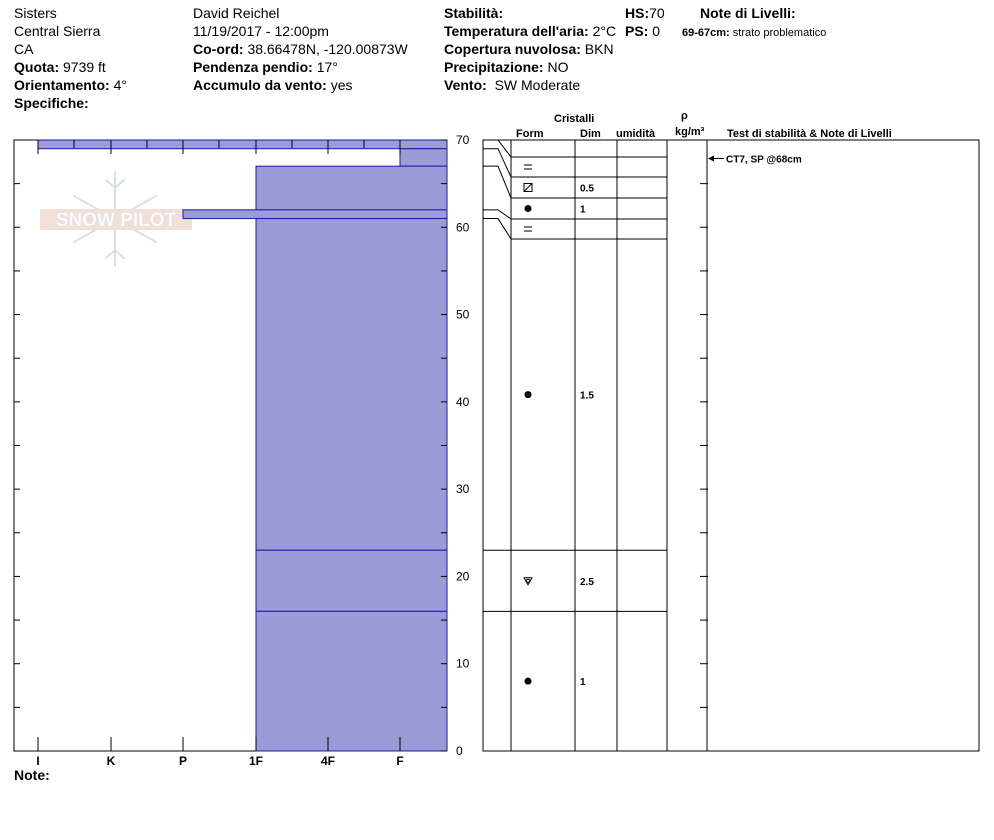 The width and height of the screenshot is (994, 840). I want to click on svg-text: SNOW PILOT, so click(116, 220).